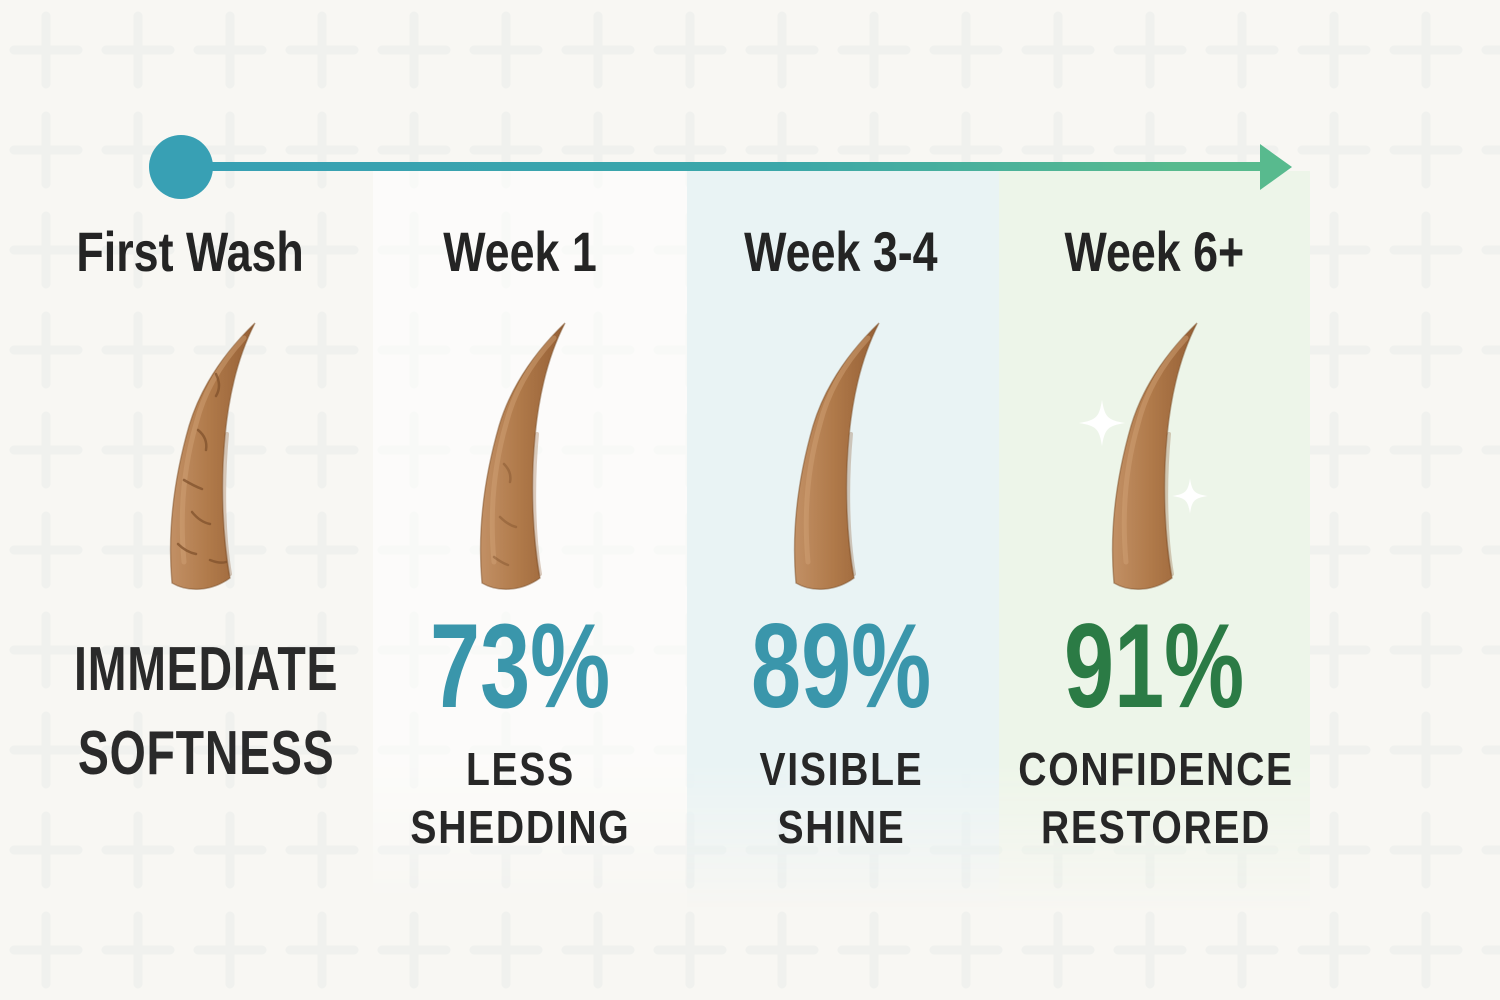 Image resolution: width=1500 pixels, height=1000 pixels. What do you see at coordinates (1143, 457) in the screenshot?
I see `shiny-hair-strand-illustration` at bounding box center [1143, 457].